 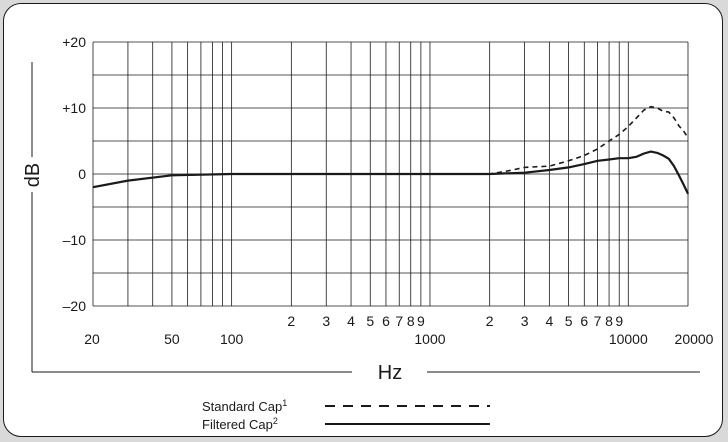 What do you see at coordinates (284, 403) in the screenshot?
I see `legend-superscript-standard-cap: 1` at bounding box center [284, 403].